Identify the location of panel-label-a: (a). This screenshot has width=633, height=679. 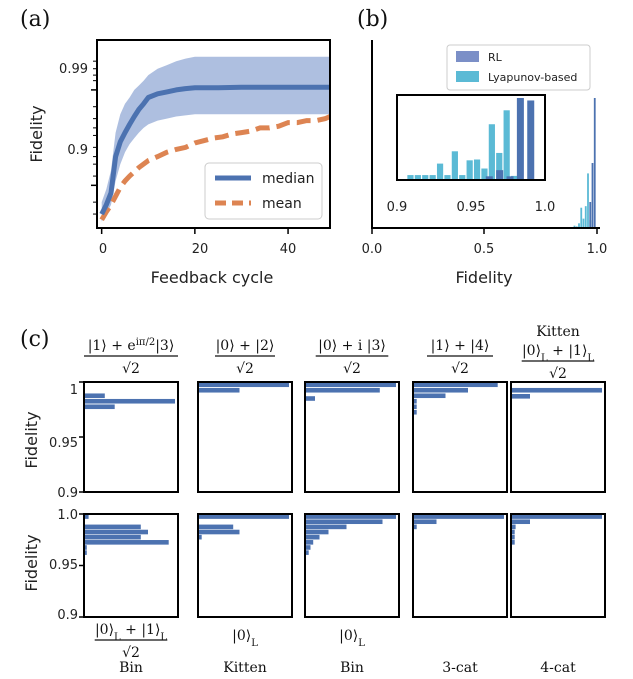
(35, 19).